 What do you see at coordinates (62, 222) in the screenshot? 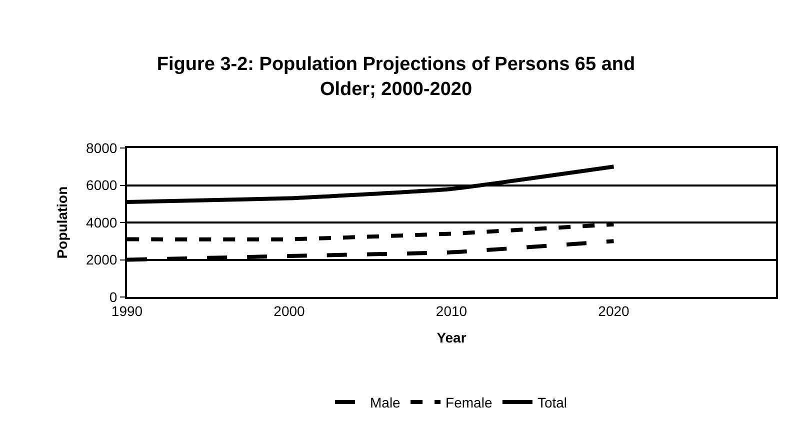
I see `y-axis-title: Population` at bounding box center [62, 222].